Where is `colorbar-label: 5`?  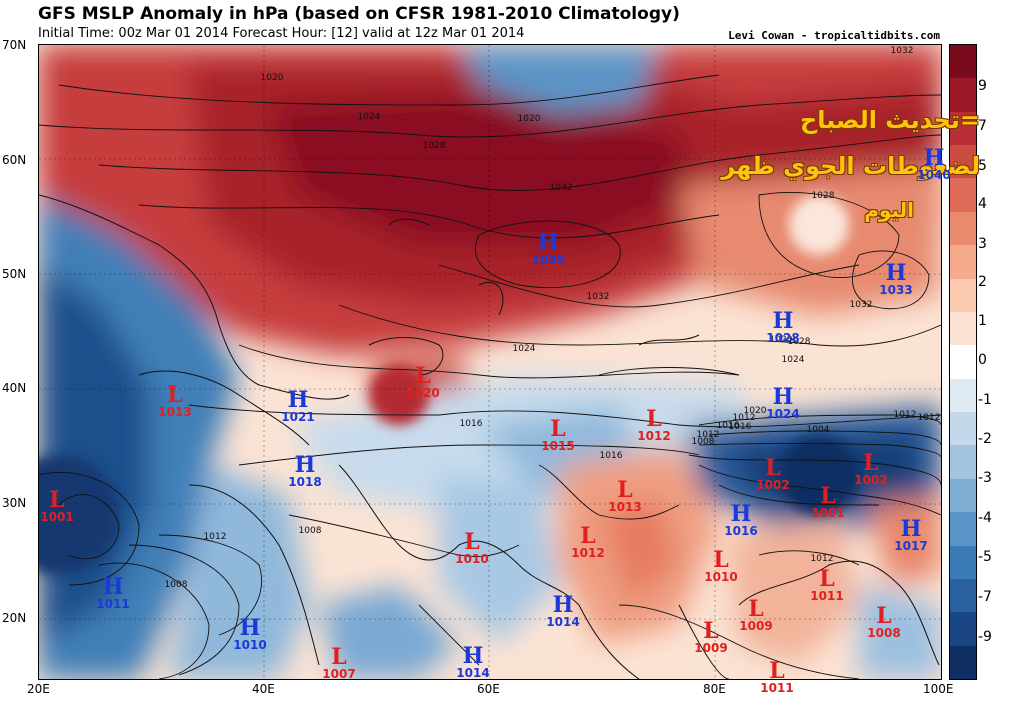 colorbar-label: 5 is located at coordinates (982, 166).